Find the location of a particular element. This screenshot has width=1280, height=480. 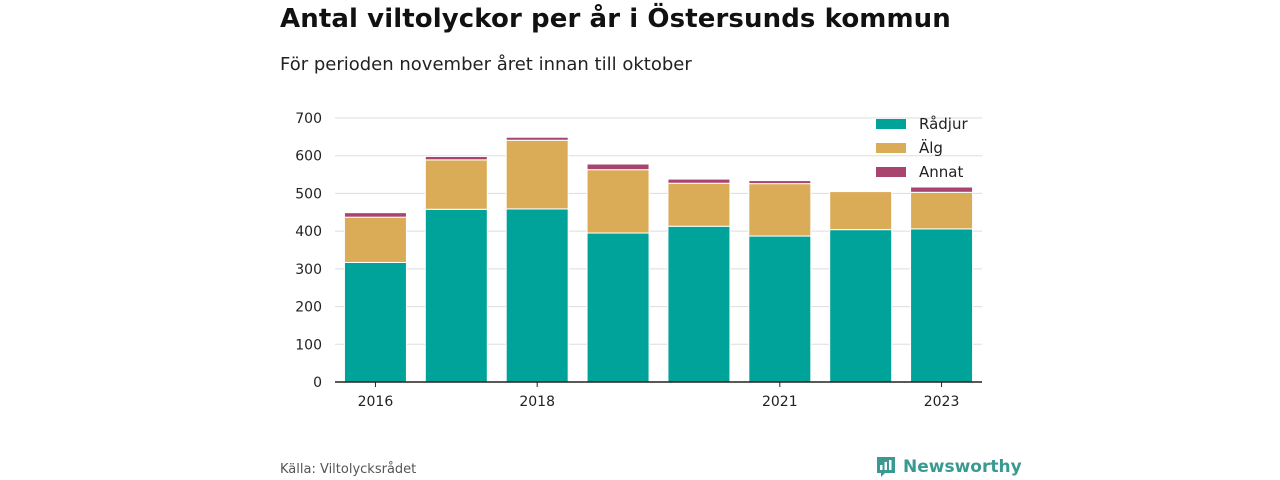

legend-label: Rådjur is located at coordinates (943, 124).